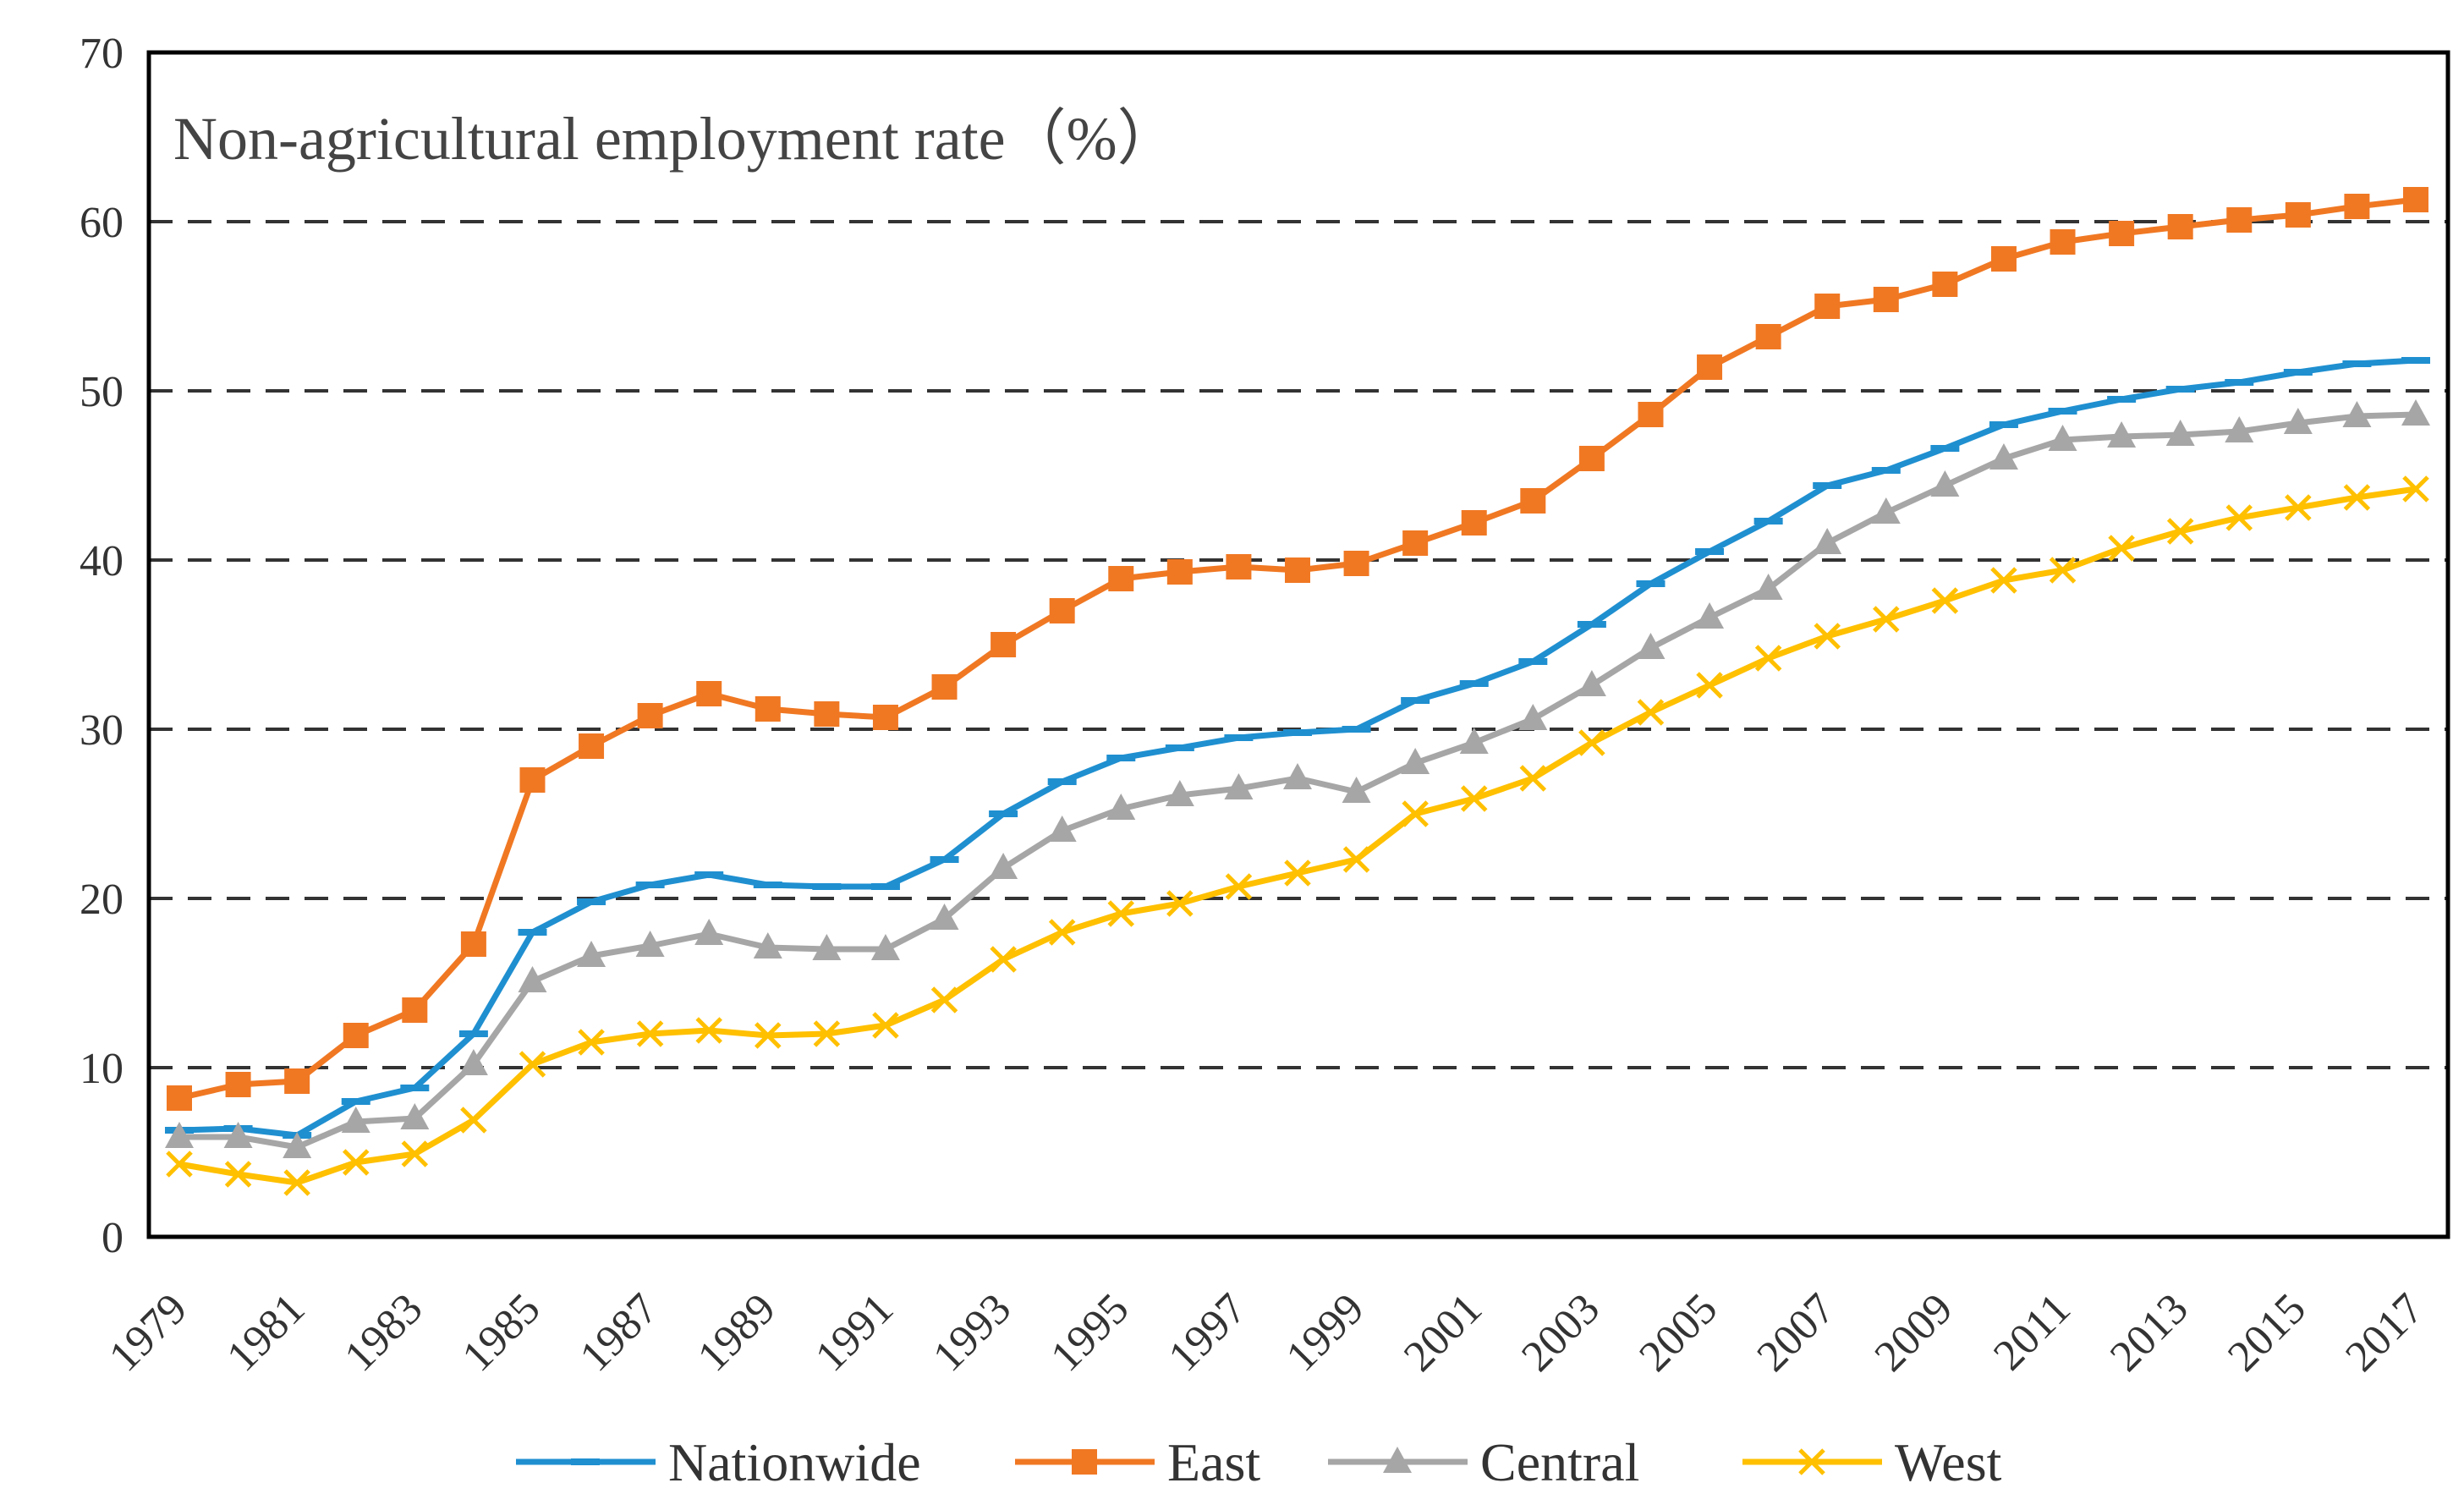 The image size is (2464, 1505). Describe the element at coordinates (1208, 1333) in the screenshot. I see `x-tick-label: 1997` at that location.